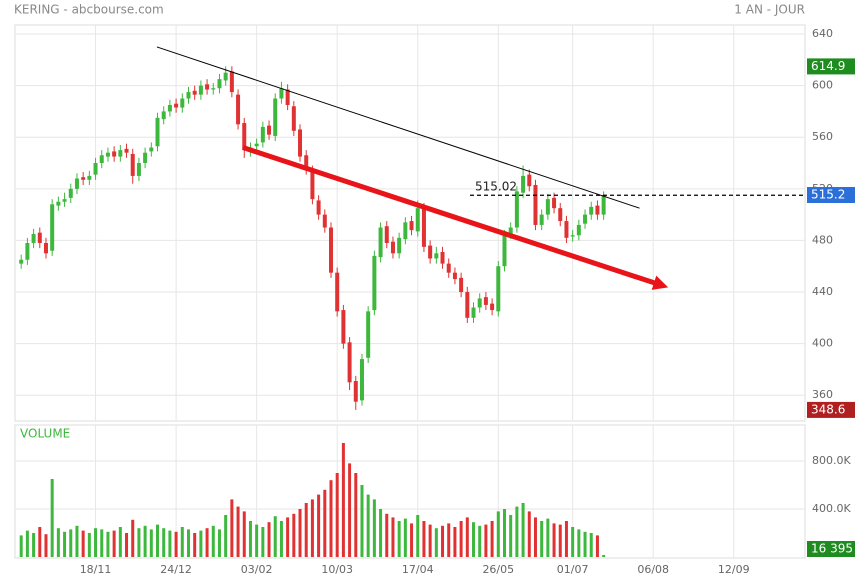 The image size is (855, 580). I want to click on chart-title: KERING - abcbourse.com, so click(89, 10).